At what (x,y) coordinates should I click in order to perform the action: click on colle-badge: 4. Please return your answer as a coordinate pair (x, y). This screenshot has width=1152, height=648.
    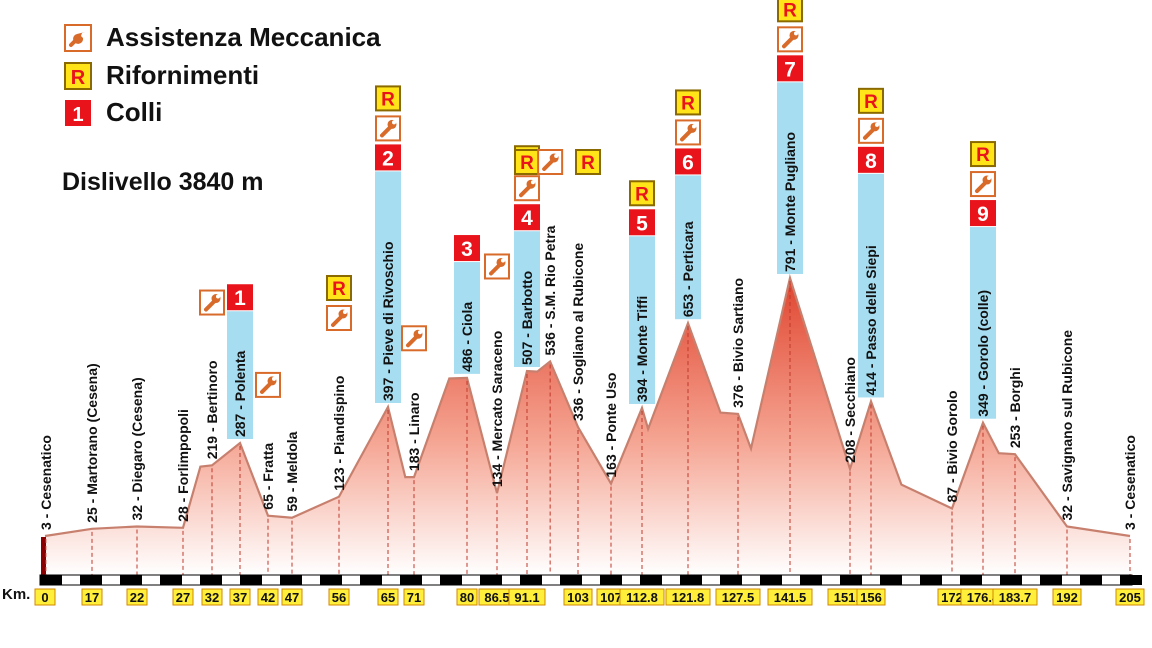
    Looking at the image, I should click on (527, 217).